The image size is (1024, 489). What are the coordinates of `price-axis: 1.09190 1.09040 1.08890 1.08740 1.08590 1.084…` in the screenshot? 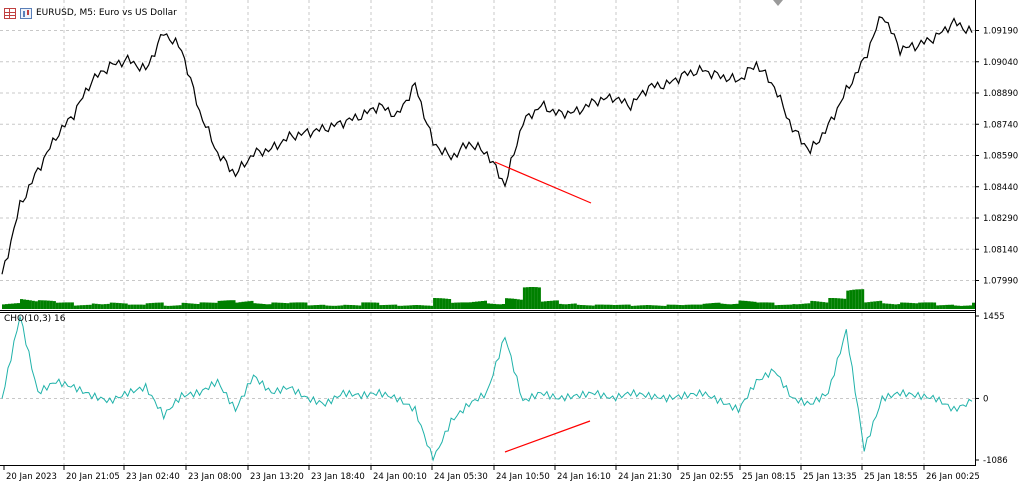 It's located at (996, 157).